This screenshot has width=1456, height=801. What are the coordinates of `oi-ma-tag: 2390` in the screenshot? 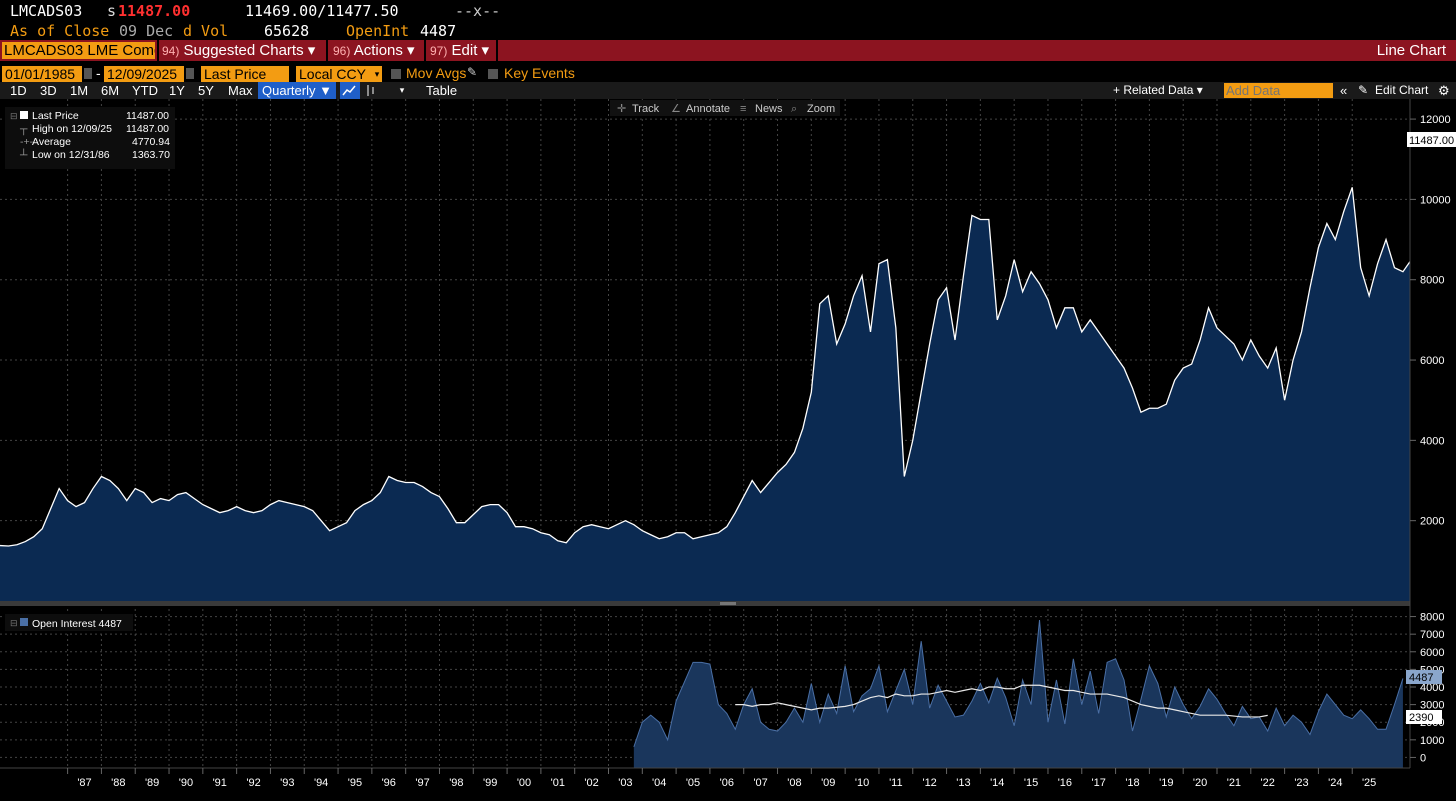 It's located at (1424, 717).